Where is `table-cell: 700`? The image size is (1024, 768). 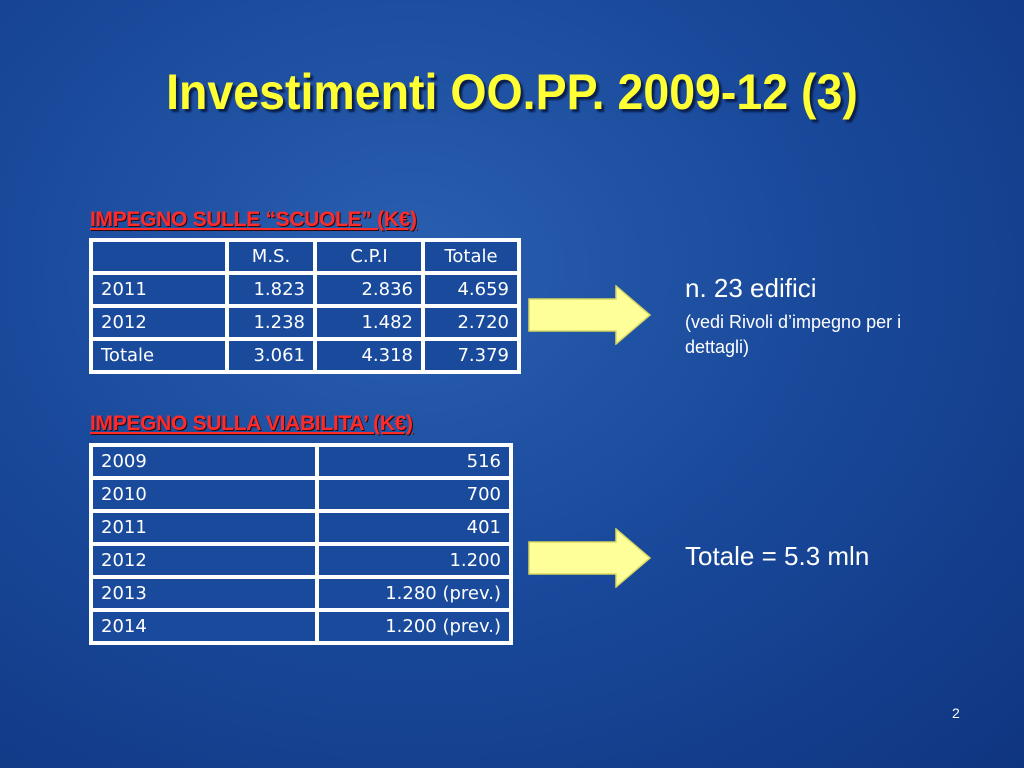 table-cell: 700 is located at coordinates (414, 494).